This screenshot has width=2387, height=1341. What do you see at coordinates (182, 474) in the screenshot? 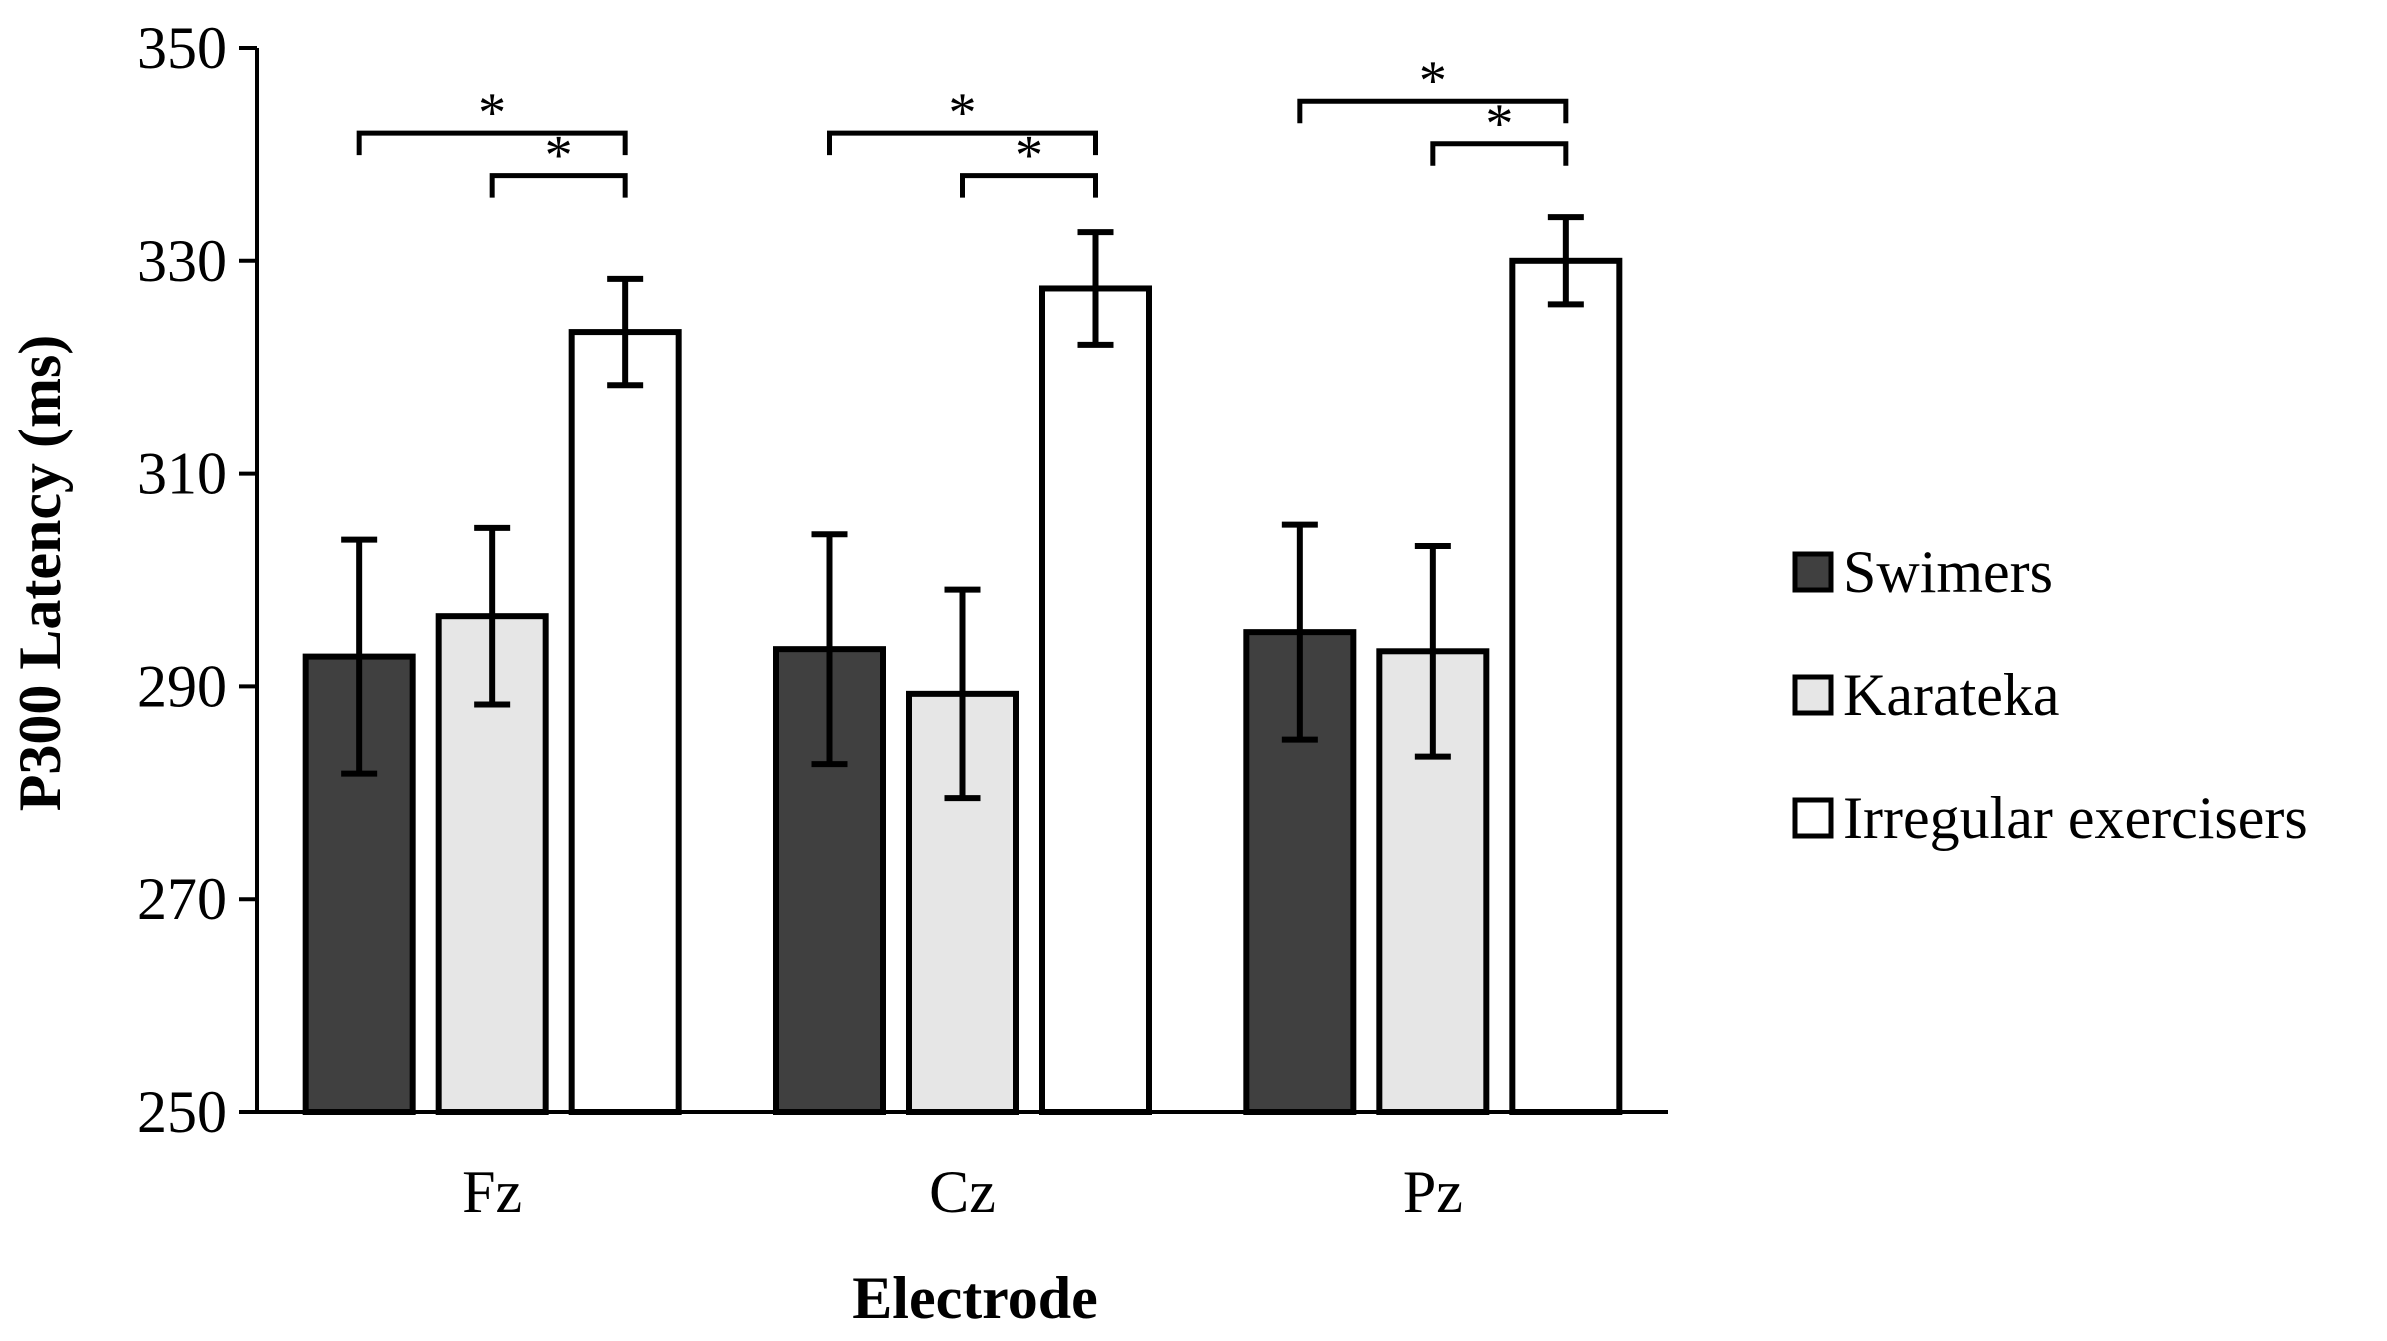
I see `y-tick-label: 310` at bounding box center [182, 474].